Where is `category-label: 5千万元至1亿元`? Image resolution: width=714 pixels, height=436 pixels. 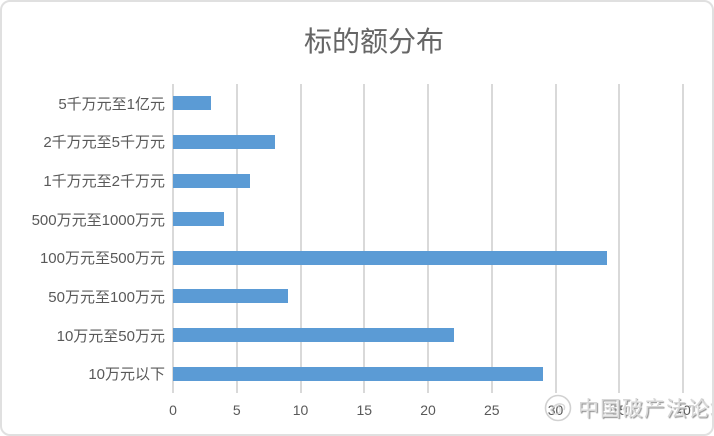 category-label: 5千万元至1亿元 is located at coordinates (111, 104).